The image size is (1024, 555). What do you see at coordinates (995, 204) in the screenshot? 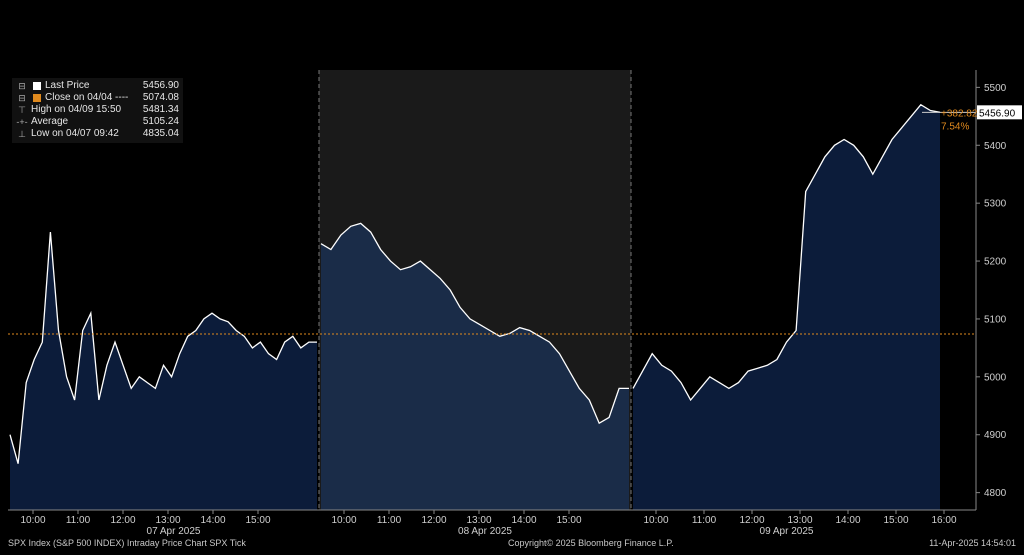
I see `y-tick-label: 5300` at bounding box center [995, 204].